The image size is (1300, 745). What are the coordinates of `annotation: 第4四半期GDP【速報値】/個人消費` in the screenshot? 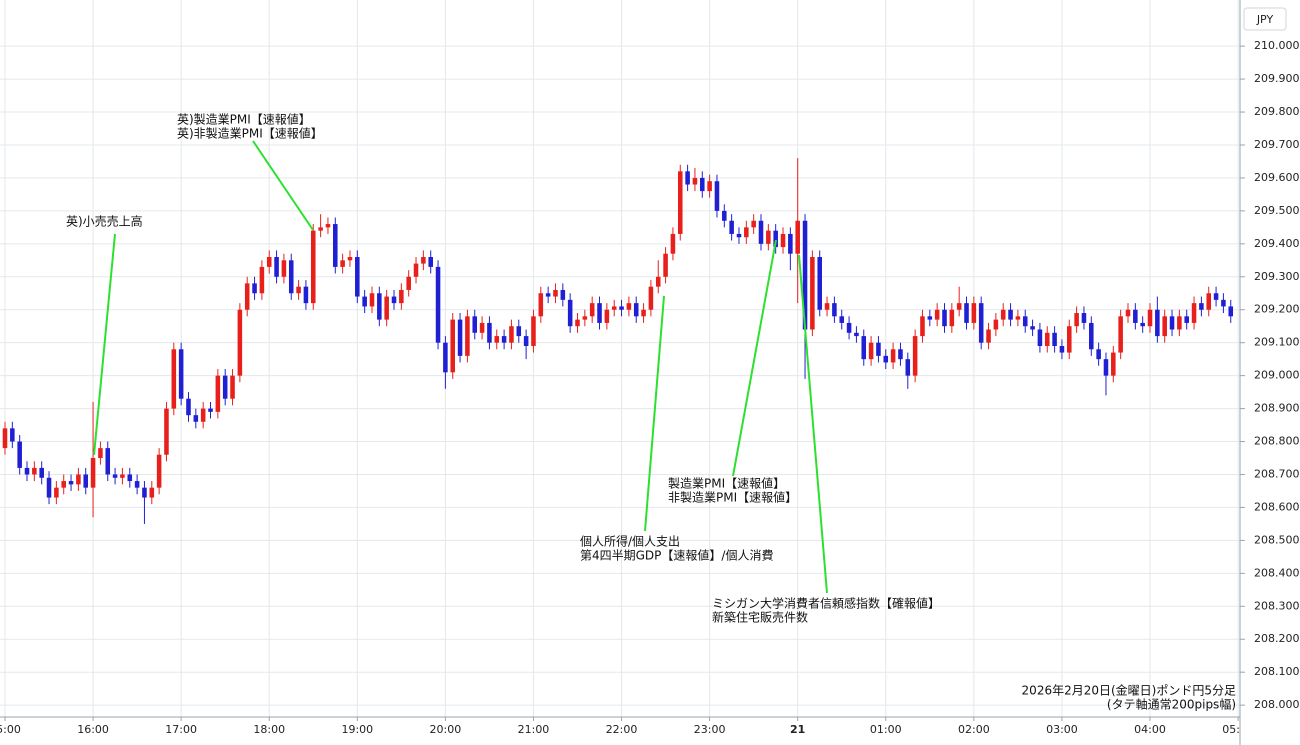 It's located at (676, 555).